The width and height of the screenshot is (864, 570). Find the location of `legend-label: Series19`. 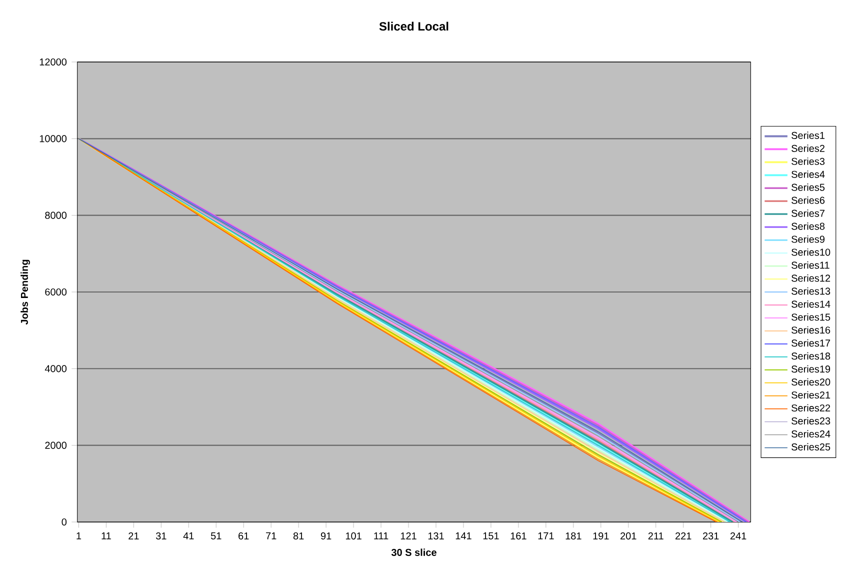

legend-label: Series19 is located at coordinates (811, 369).